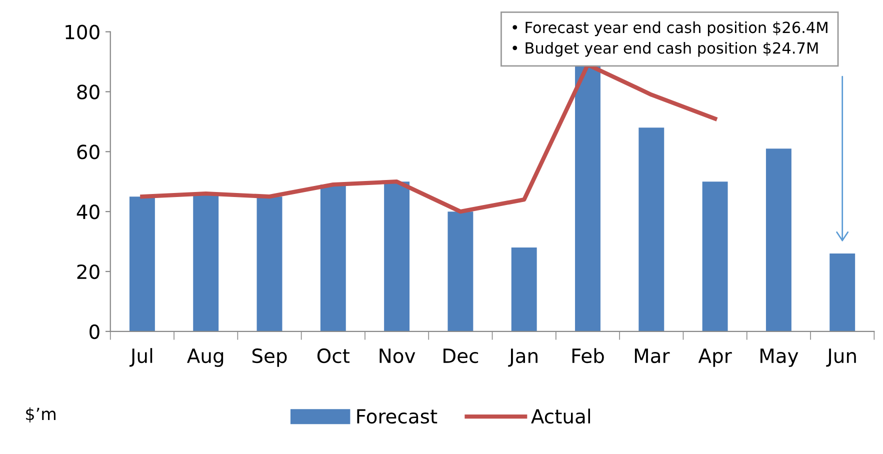  I want to click on x-tick-label: Nov, so click(398, 356).